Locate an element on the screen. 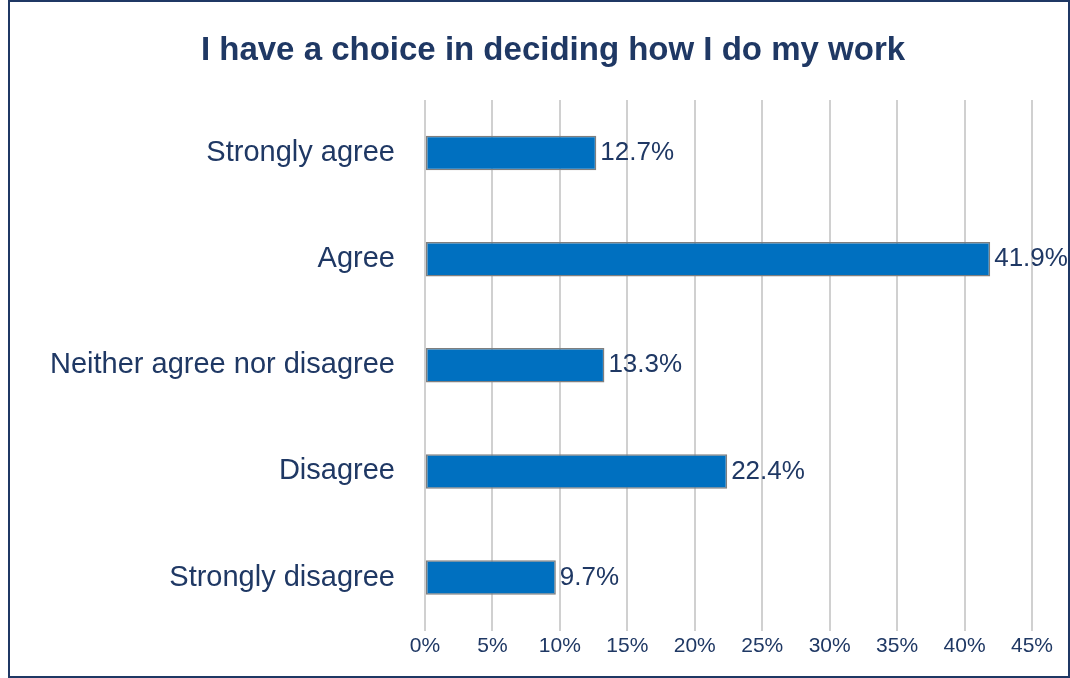 The width and height of the screenshot is (1070, 678). x-tick-label: 45% is located at coordinates (1032, 644).